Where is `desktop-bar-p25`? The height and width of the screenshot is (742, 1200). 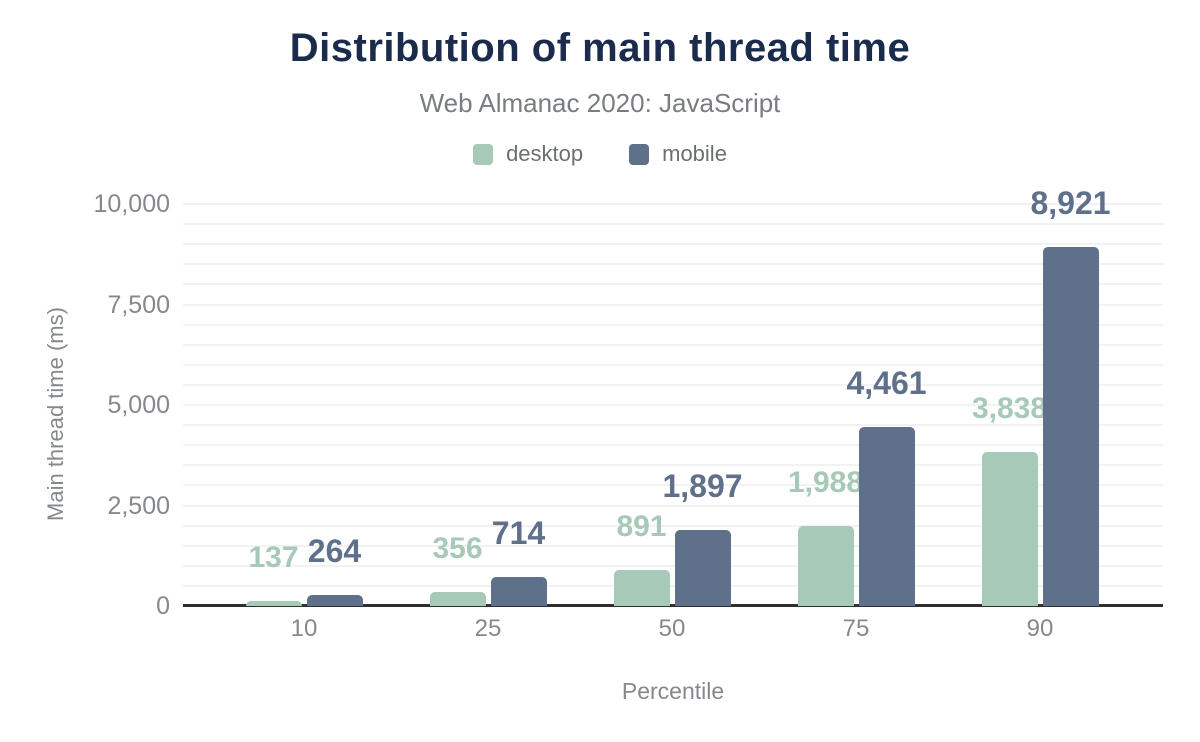
desktop-bar-p25 is located at coordinates (457, 598).